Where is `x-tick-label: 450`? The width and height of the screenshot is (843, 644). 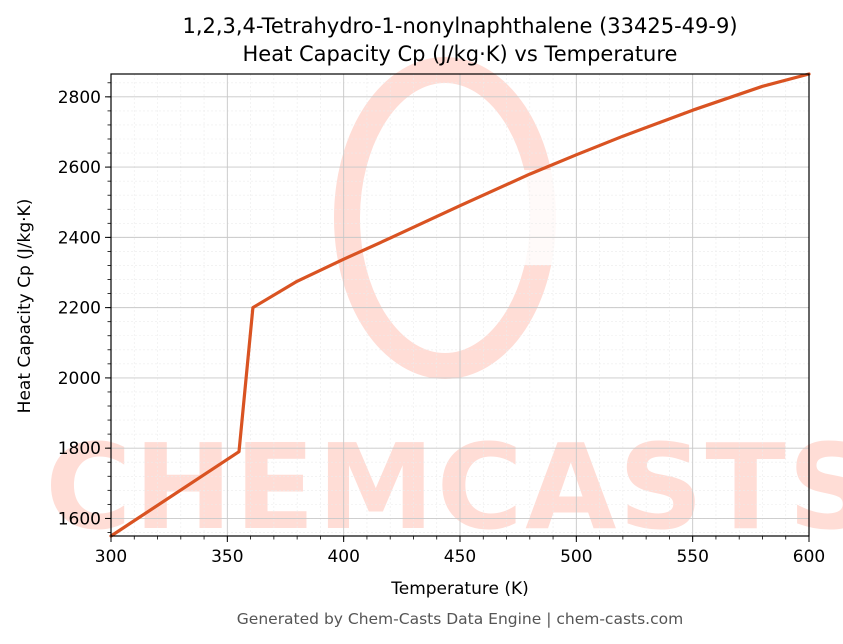
x-tick-label: 450 is located at coordinates (460, 557).